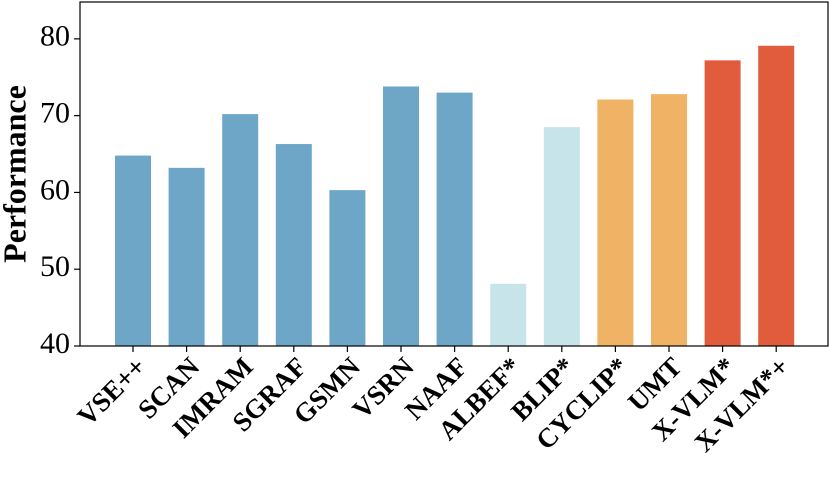 Image resolution: width=830 pixels, height=482 pixels. Describe the element at coordinates (55, 36) in the screenshot. I see `y-tick-label: 80` at that location.